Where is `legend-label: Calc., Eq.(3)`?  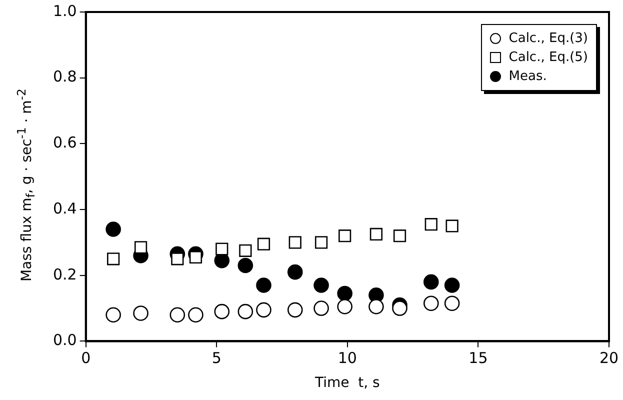
legend-label: Calc., Eq.(3) is located at coordinates (548, 38).